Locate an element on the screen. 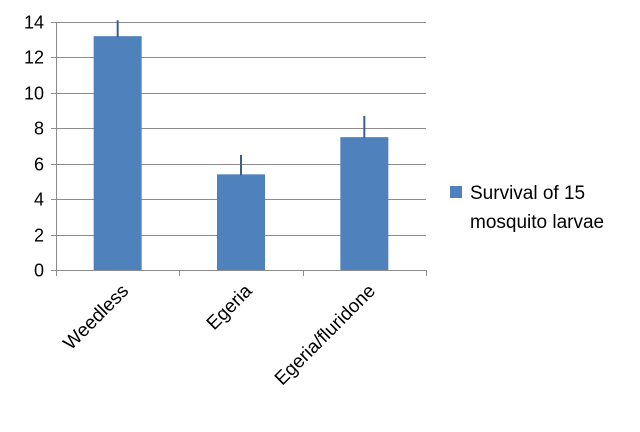 This screenshot has width=640, height=432. x-category-label: Egeria/fluridone is located at coordinates (325, 335).